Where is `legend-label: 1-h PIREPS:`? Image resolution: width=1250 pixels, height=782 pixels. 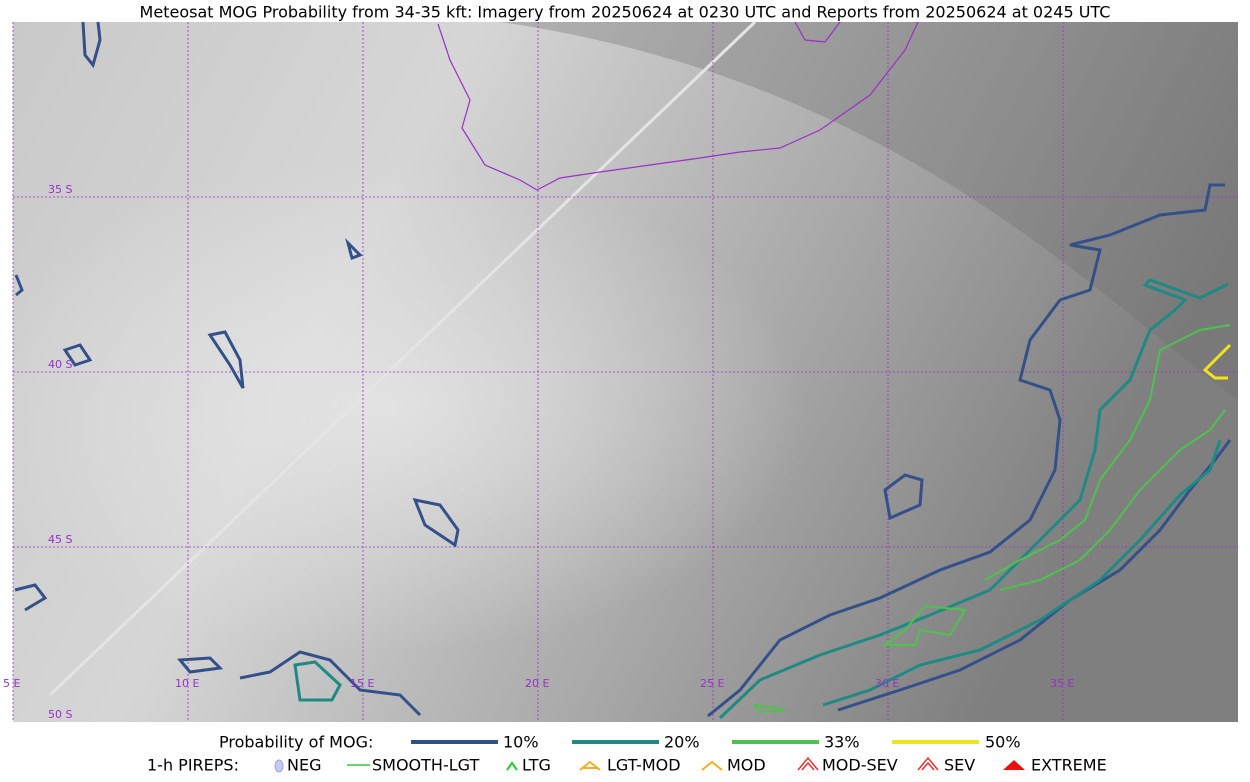 legend-label: 1-h PIREPS: is located at coordinates (193, 765).